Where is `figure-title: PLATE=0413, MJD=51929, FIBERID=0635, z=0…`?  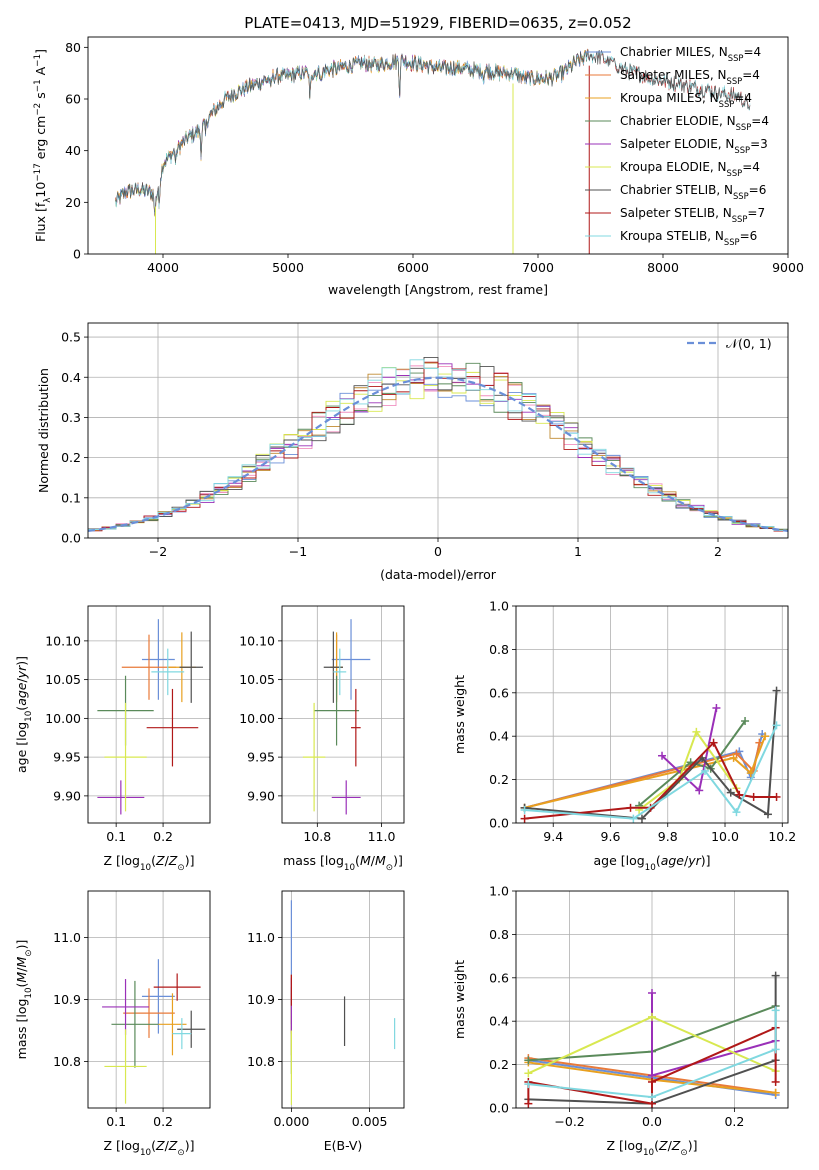 figure-title: PLATE=0413, MJD=51929, FIBERID=0635, z=0… is located at coordinates (437, 23).